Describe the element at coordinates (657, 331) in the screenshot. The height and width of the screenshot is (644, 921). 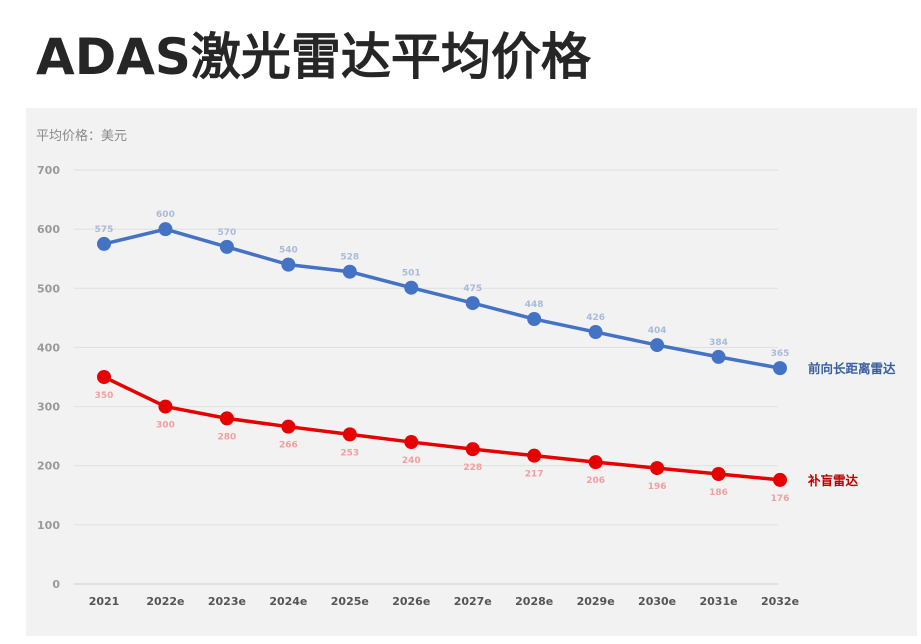
I see `data-label-0-9: 404` at that location.